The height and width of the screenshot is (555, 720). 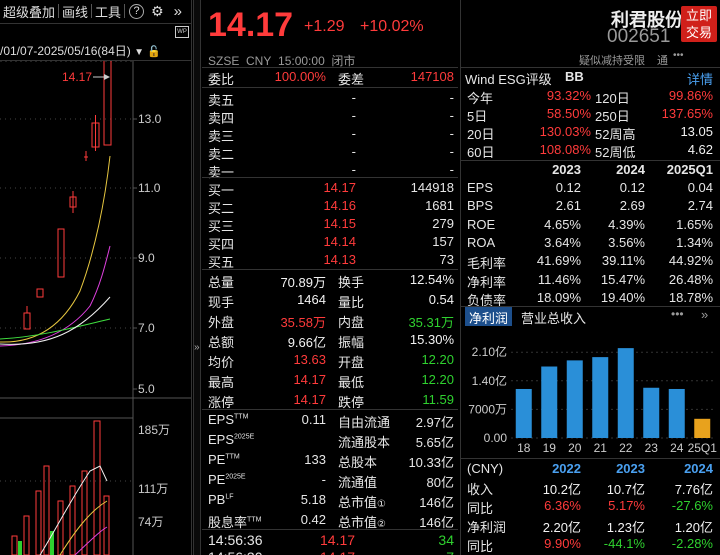 I want to click on price-change: +1.29, so click(x=324, y=26).